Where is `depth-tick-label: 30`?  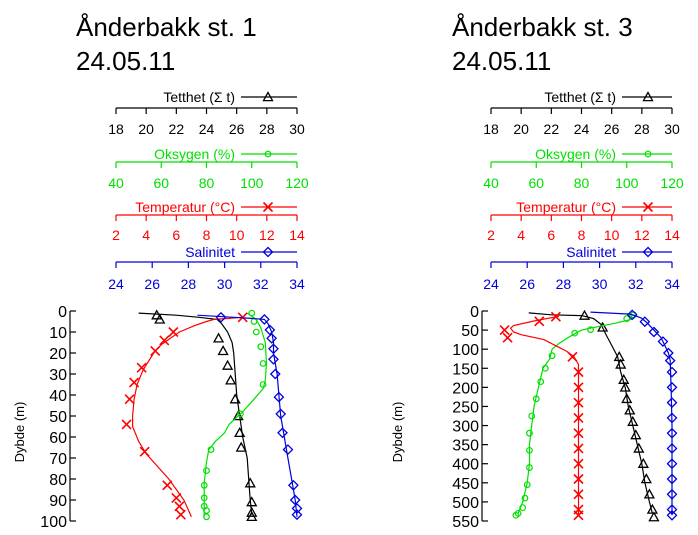 depth-tick-label: 30 is located at coordinates (58, 375).